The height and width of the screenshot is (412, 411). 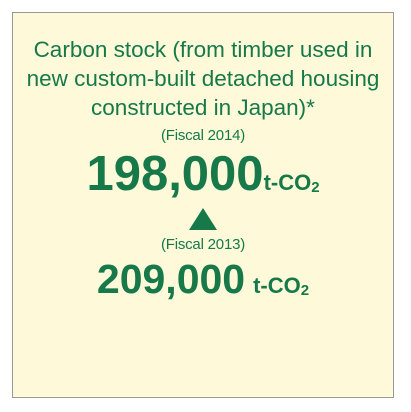 I want to click on triangle, so click(x=203, y=219).